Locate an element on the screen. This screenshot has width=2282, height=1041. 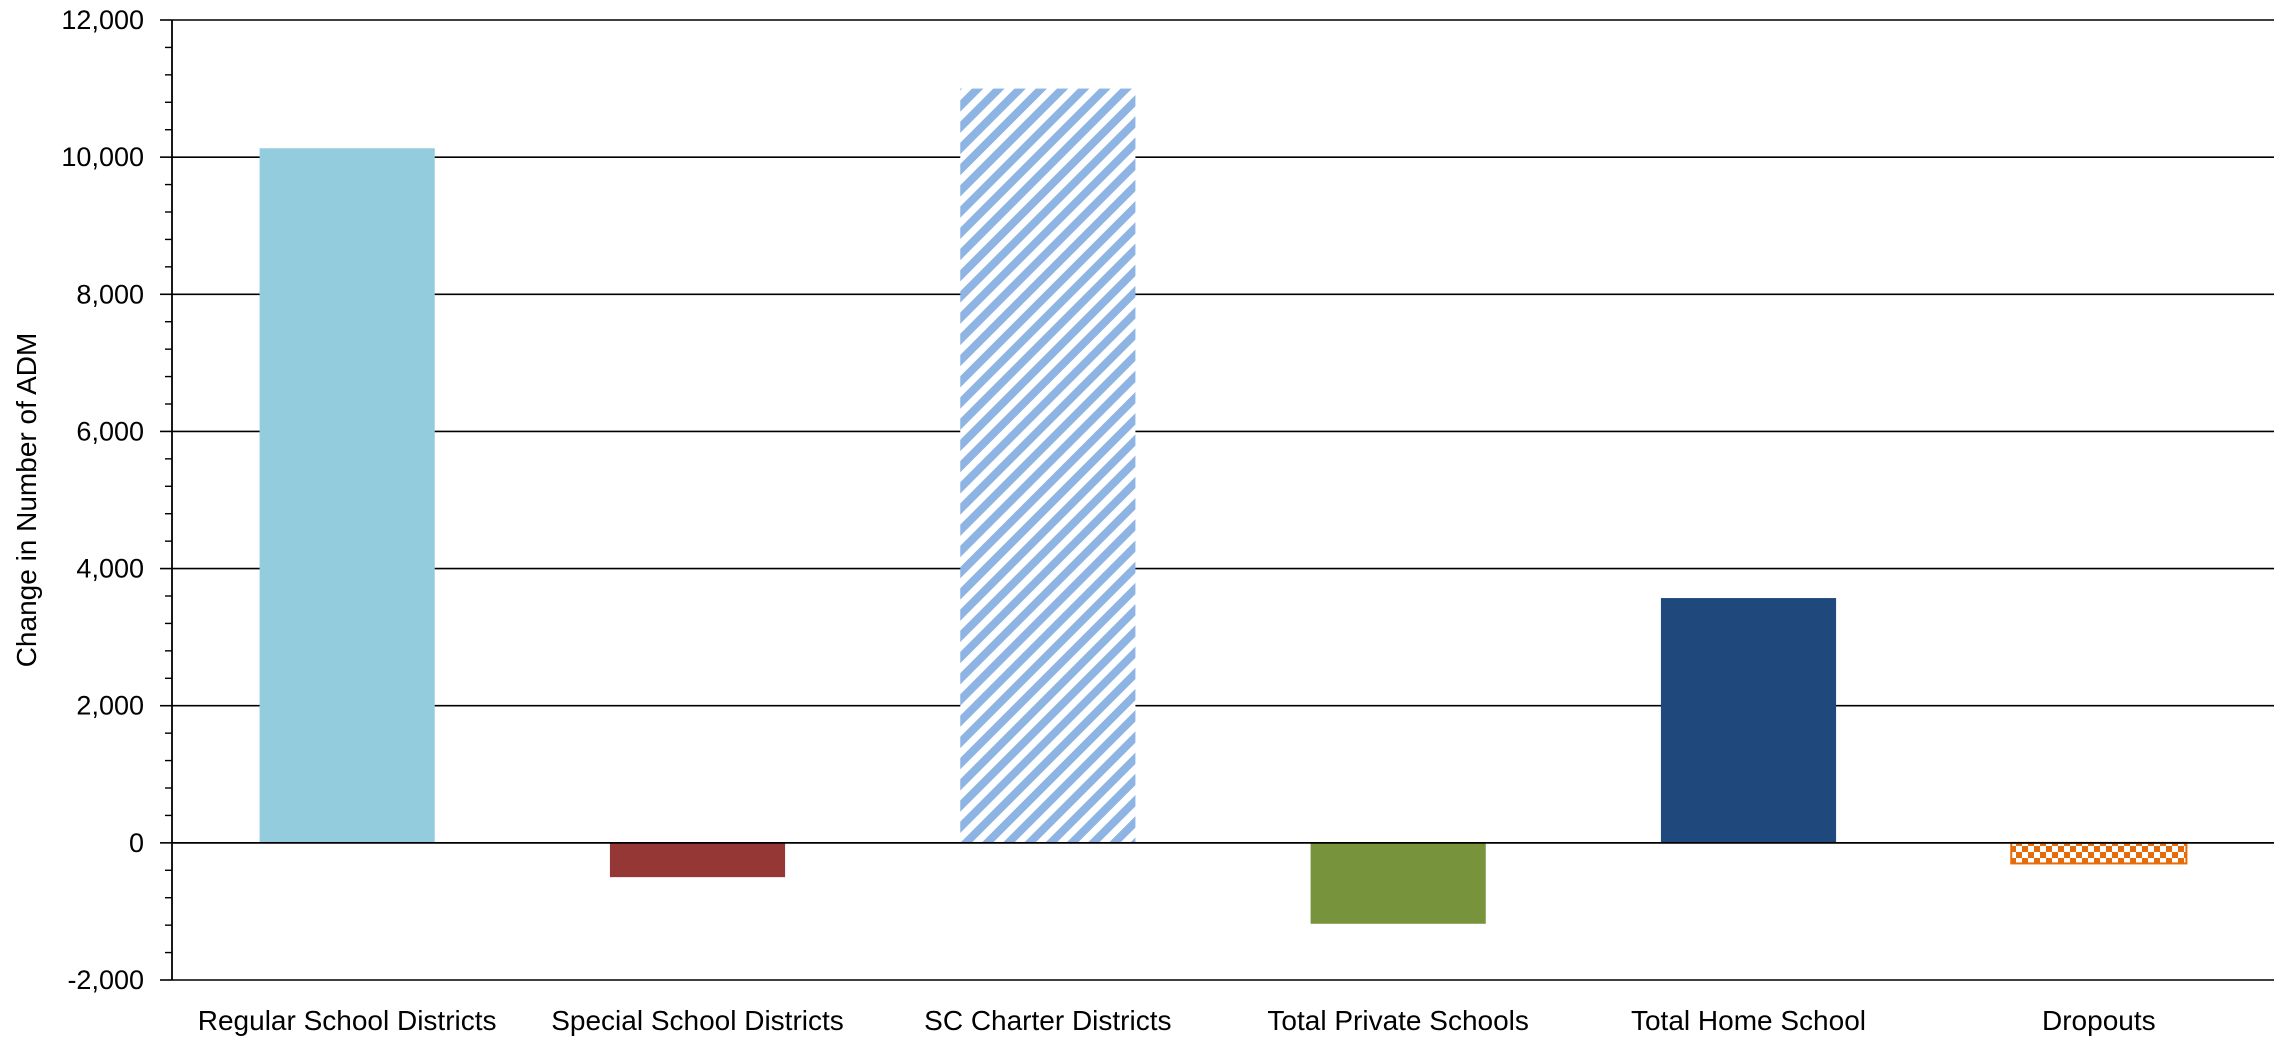
x-category-label: Special School Districts is located at coordinates (697, 1020).